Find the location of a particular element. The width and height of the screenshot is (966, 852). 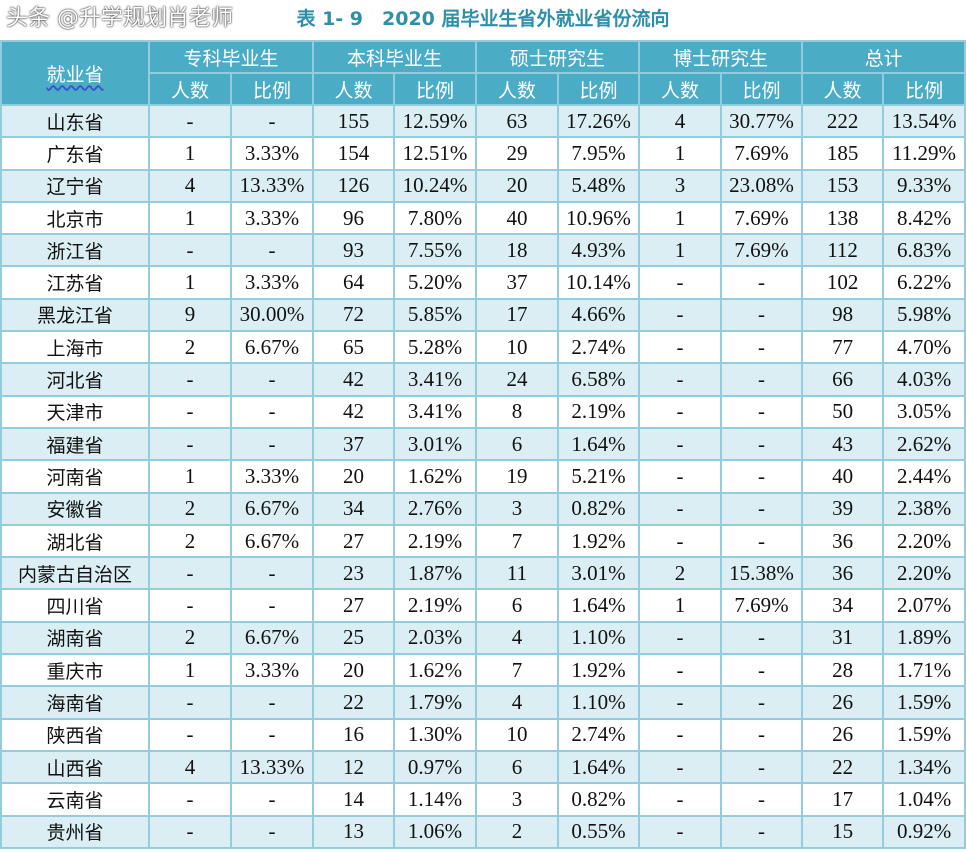

count-cell: 43 is located at coordinates (843, 444).